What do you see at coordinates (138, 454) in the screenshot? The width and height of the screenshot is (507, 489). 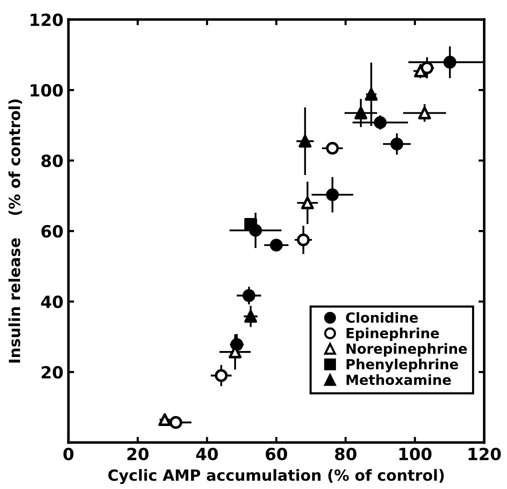 I see `x-tick-label: 20` at bounding box center [138, 454].